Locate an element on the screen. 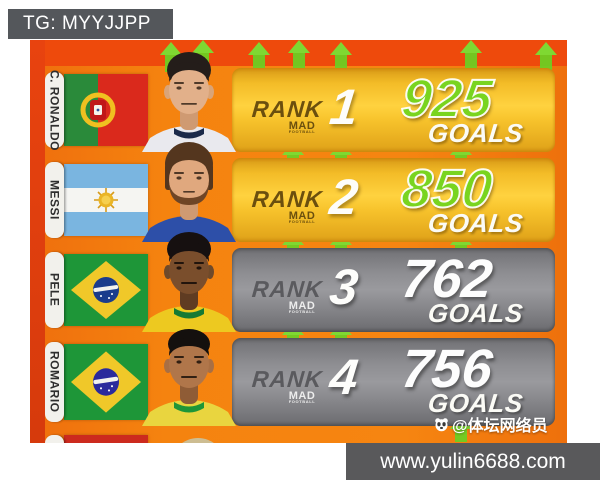  site-url-label: www.yulin6688.com is located at coordinates (473, 461).